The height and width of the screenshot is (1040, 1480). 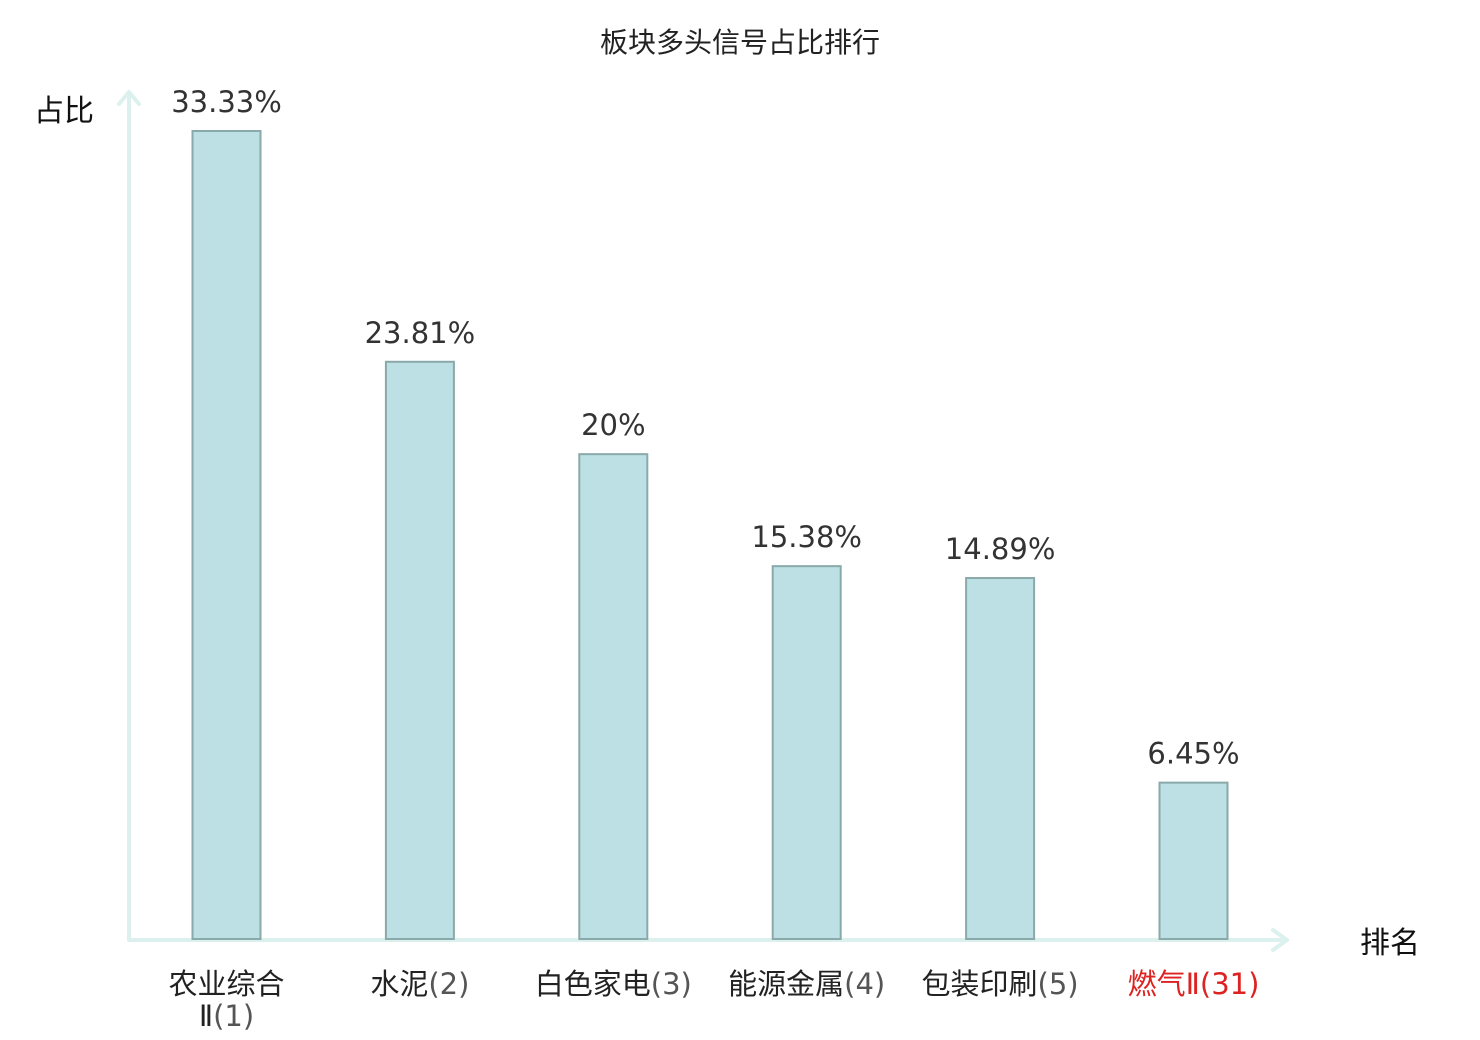 What do you see at coordinates (806, 537) in the screenshot?
I see `bar-value-label: 15.38%` at bounding box center [806, 537].